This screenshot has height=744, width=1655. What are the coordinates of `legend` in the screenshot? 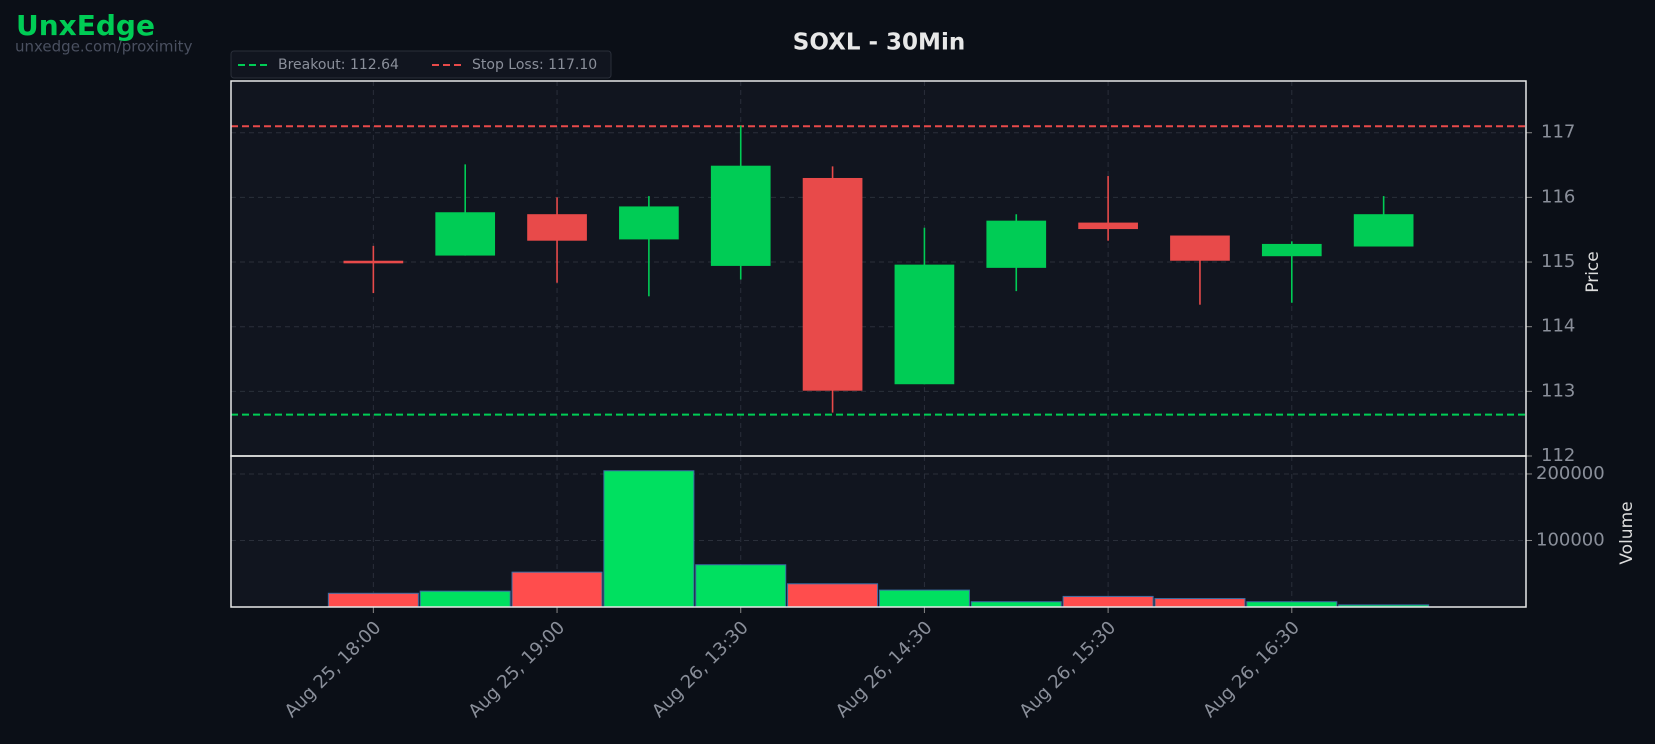 It's located at (421, 64).